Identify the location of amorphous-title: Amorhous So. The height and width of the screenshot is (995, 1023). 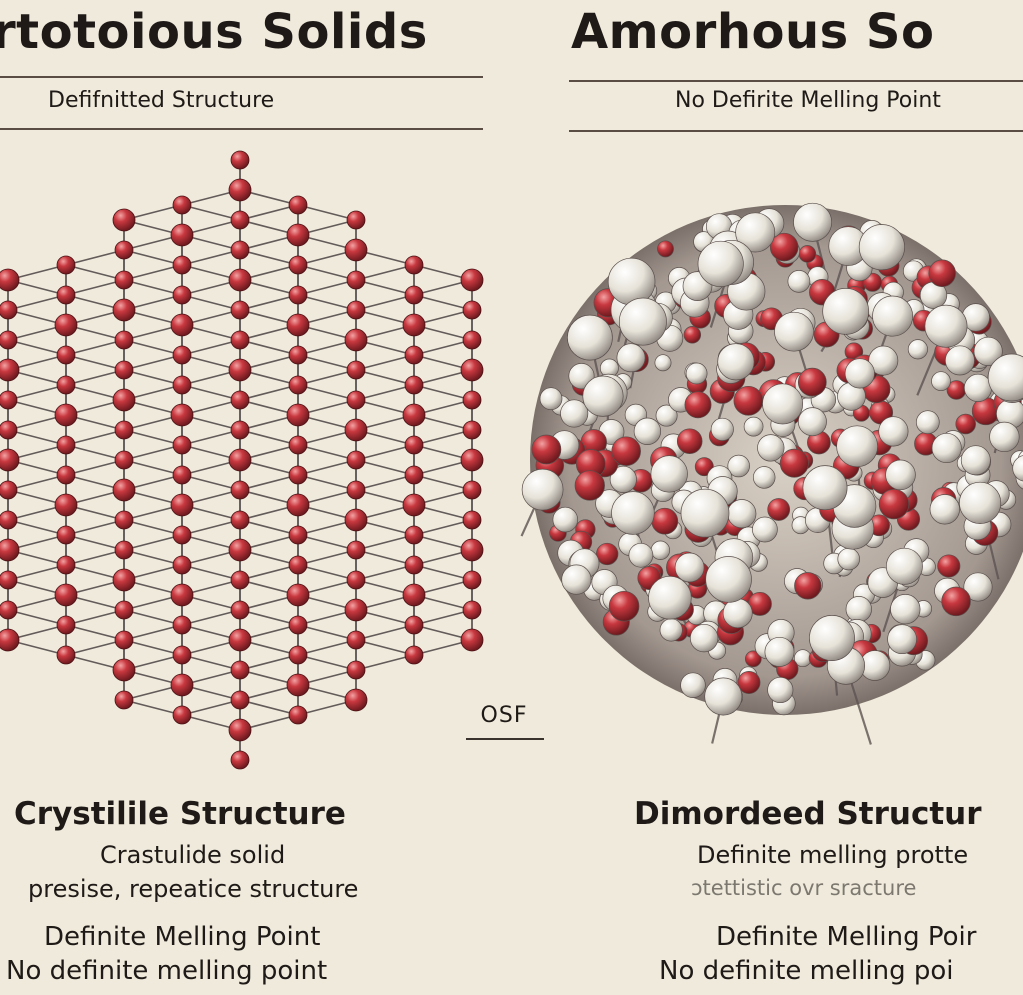
(753, 32).